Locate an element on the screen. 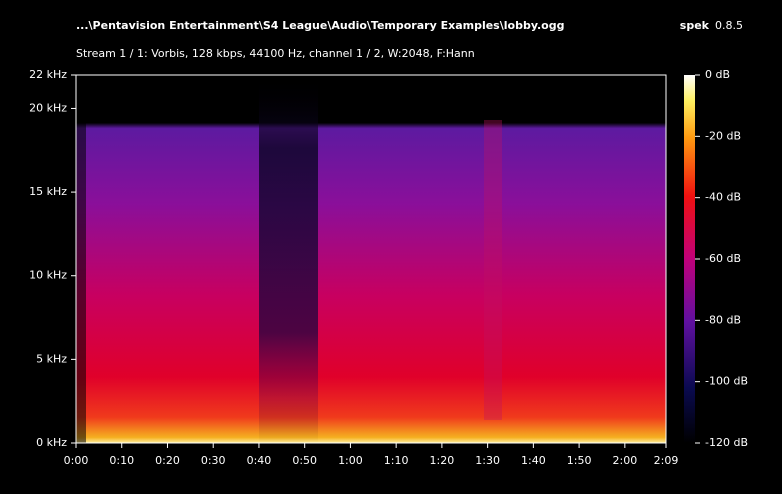  x-tick-label: 0:50 is located at coordinates (304, 460).